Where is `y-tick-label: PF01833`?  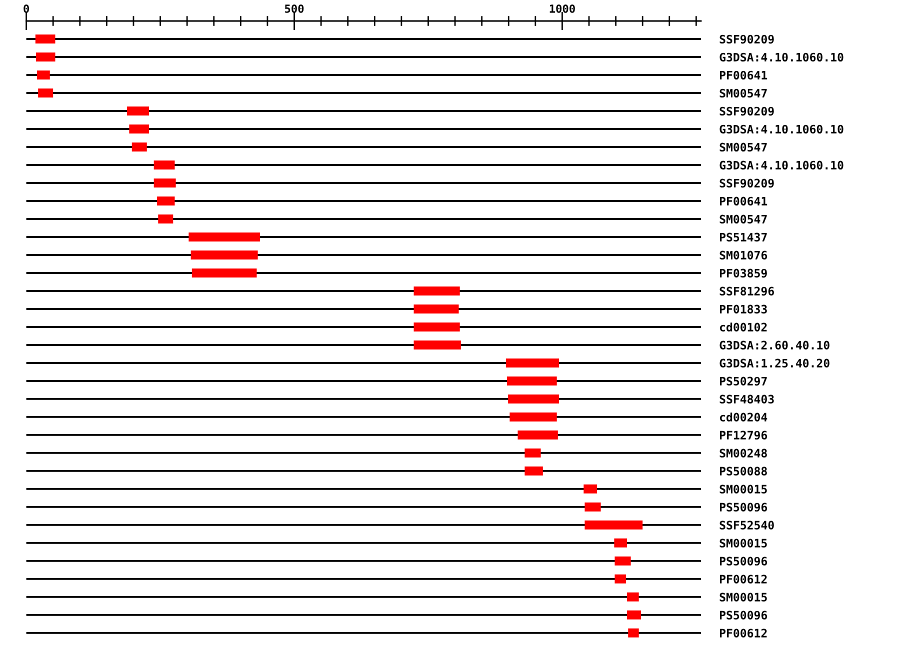 y-tick-label: PF01833 is located at coordinates (743, 309).